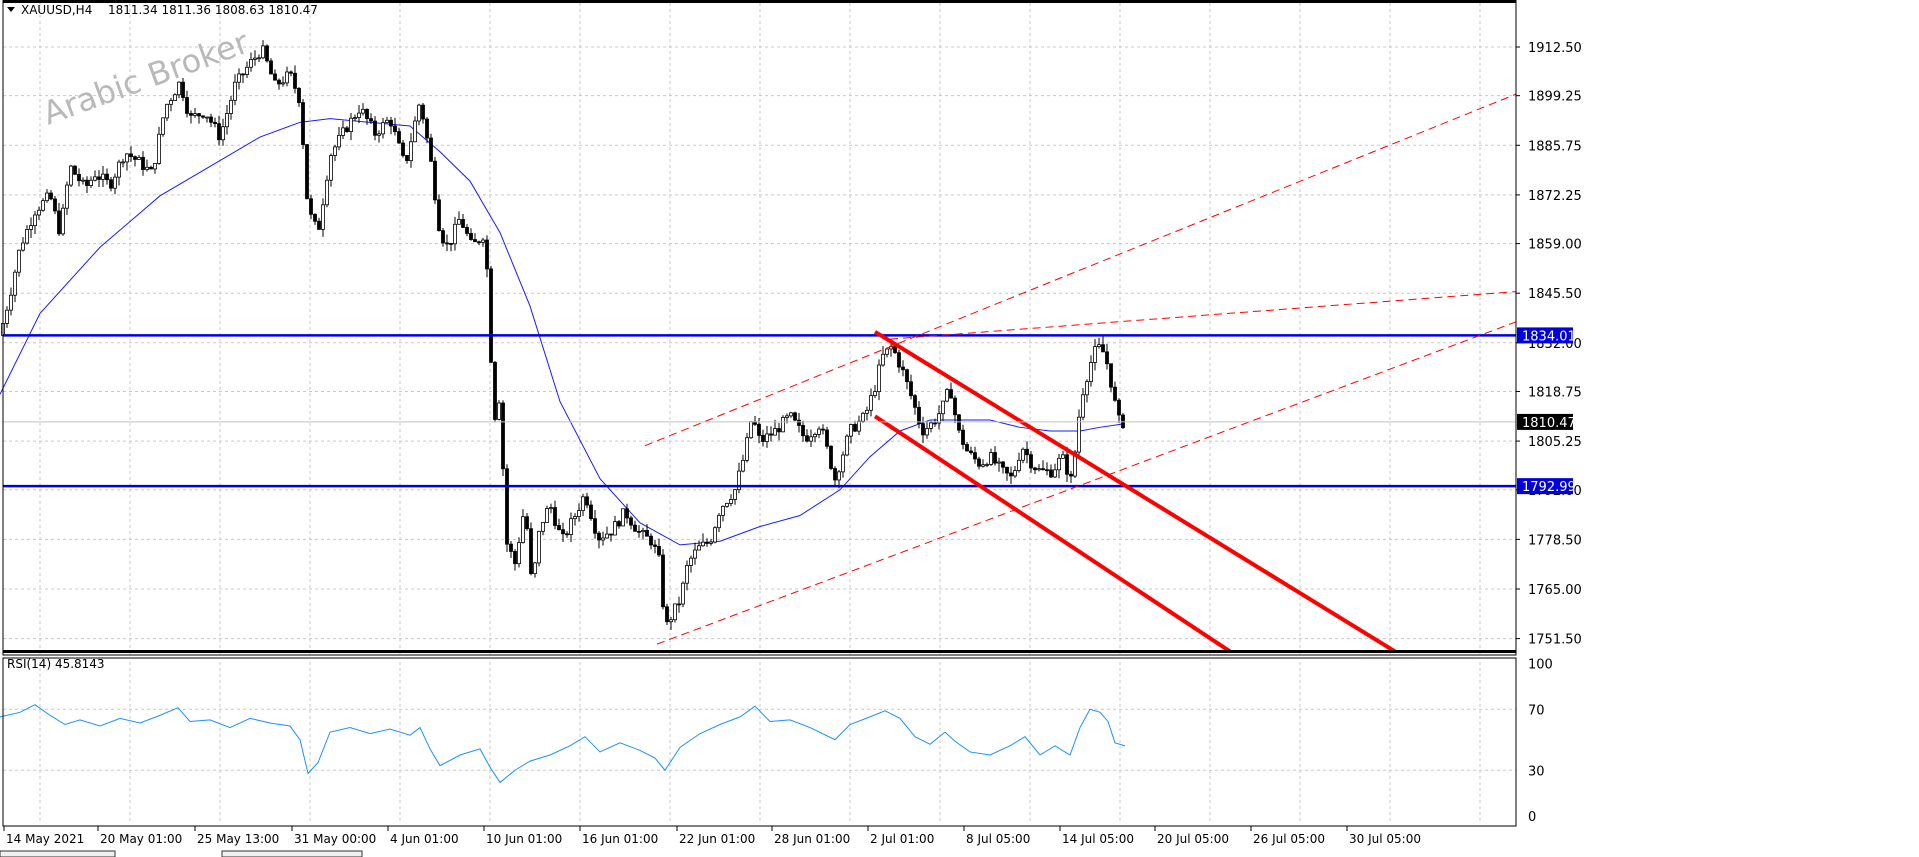  Describe the element at coordinates (759, 411) in the screenshot. I see `horizontal-levels` at that location.